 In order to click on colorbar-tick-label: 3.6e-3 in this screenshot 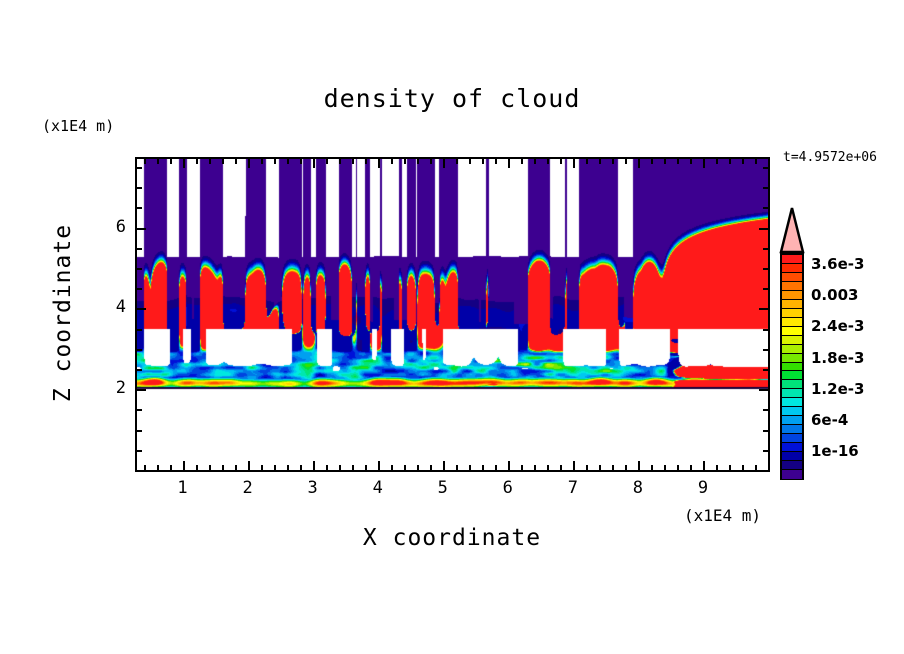, I will do `click(838, 263)`.